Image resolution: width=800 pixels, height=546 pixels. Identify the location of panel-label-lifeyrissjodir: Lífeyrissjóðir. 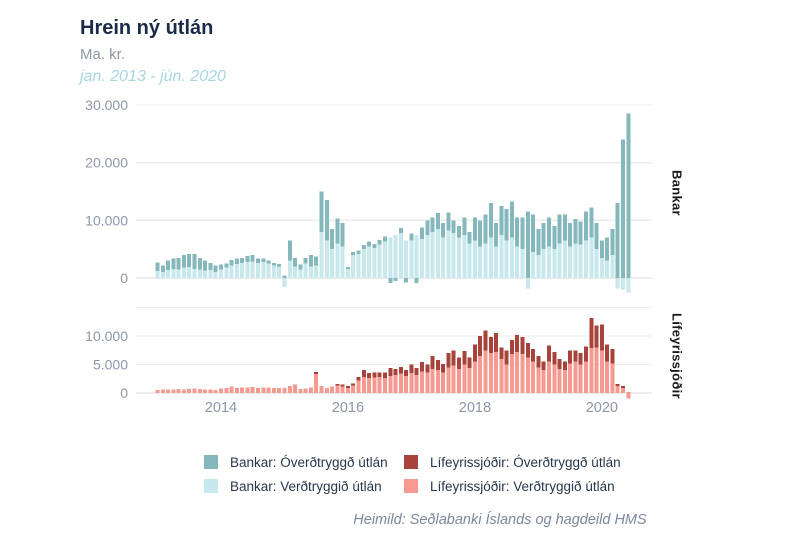
(677, 356).